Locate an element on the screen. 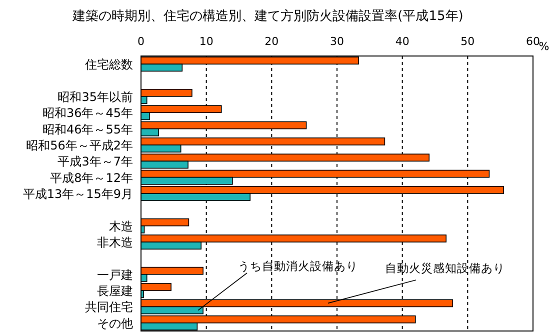 This screenshot has width=555, height=334. y-tick-label: 昭和56年～平成2年 is located at coordinates (79, 145).